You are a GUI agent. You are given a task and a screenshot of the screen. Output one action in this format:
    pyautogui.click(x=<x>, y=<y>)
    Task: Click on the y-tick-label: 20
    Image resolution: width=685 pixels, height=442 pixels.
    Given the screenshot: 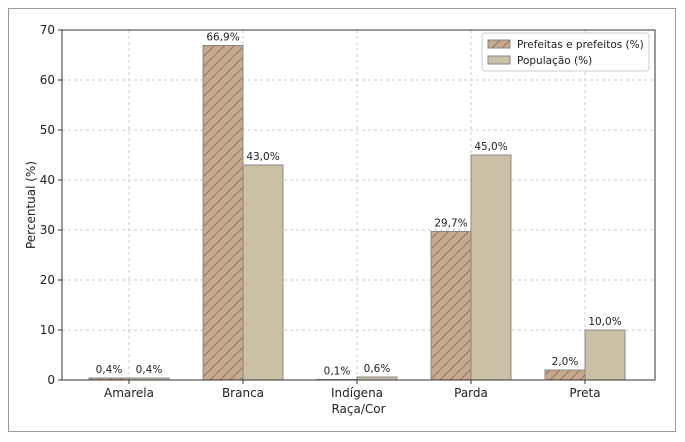 What is the action you would take?
    pyautogui.click(x=47, y=280)
    